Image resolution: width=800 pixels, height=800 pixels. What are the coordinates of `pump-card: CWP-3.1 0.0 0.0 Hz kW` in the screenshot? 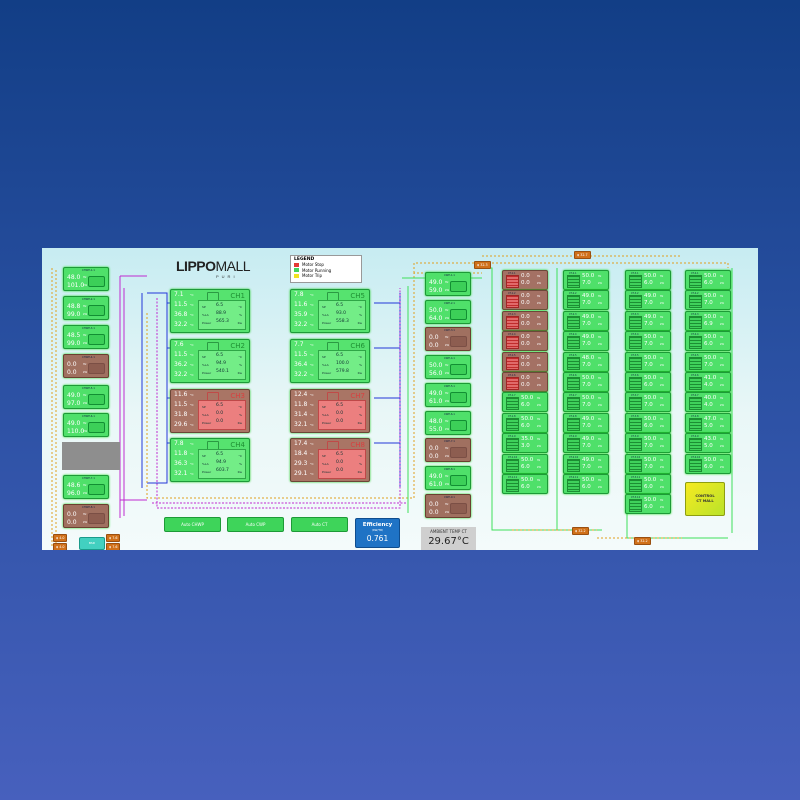 It's located at (448, 339).